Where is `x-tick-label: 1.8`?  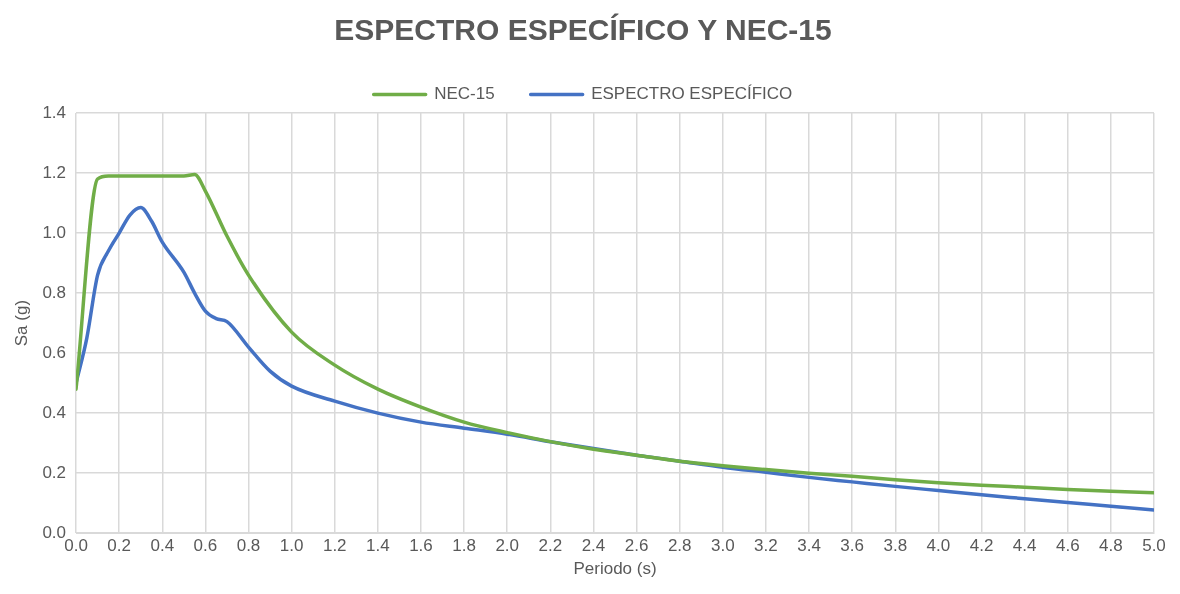 x-tick-label: 1.8 is located at coordinates (464, 546).